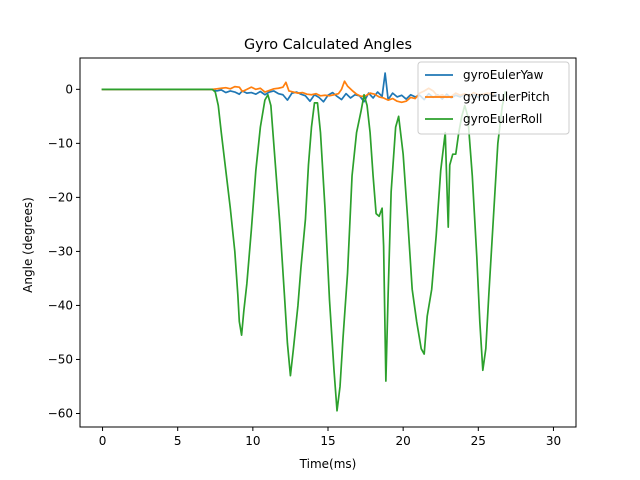  I want to click on legend: gyroEulerYaw gyroEulerPitch gyroEulerRoll, so click(493, 98).